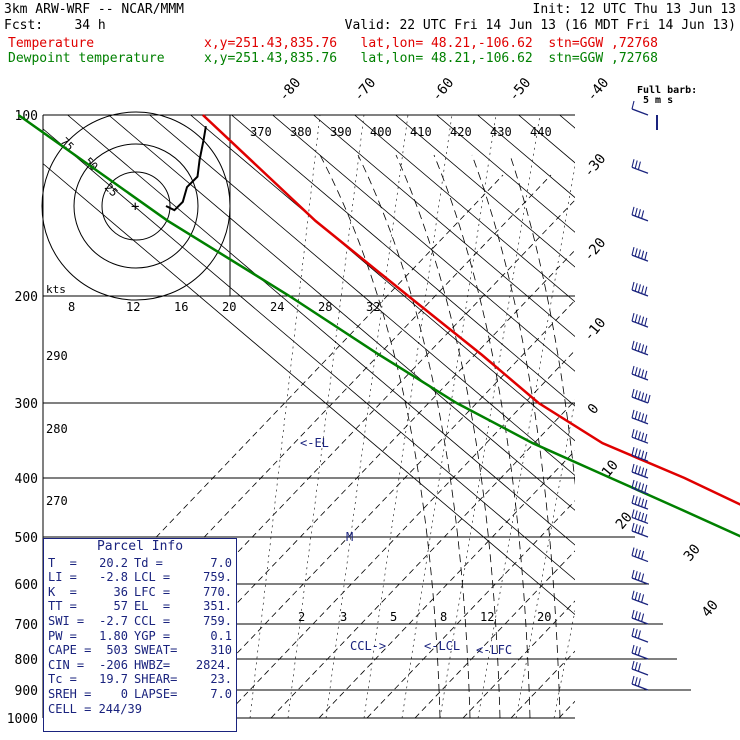  Describe the element at coordinates (217, 606) in the screenshot. I see `parcel-info-cell: 351.` at that location.